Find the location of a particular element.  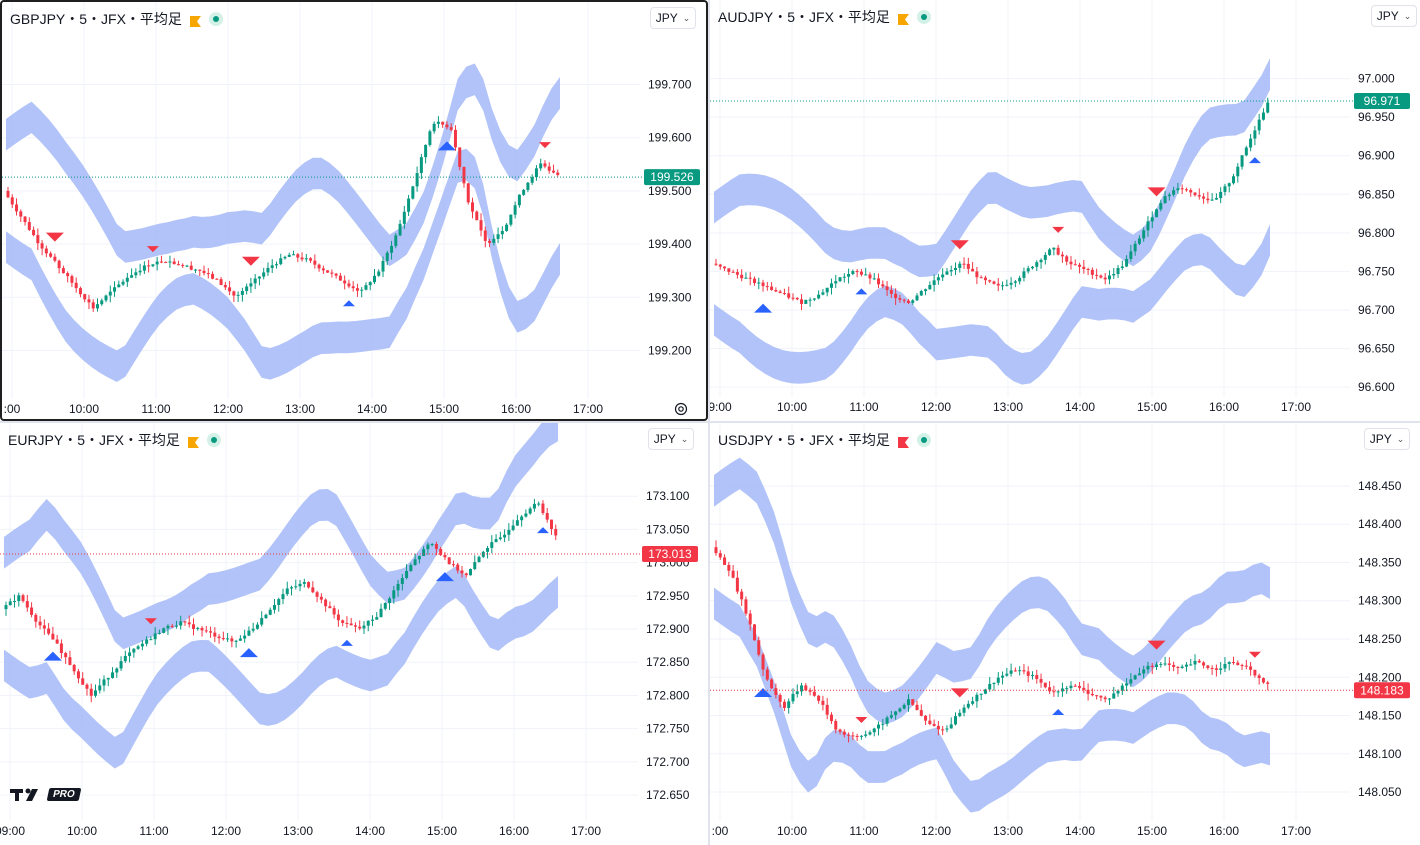

last-price-label: 173.013 is located at coordinates (670, 554).